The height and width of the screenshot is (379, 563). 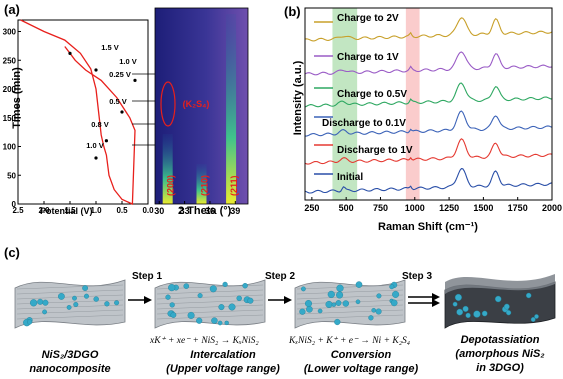 What do you see at coordinates (171, 185) in the screenshot?
I see `peak-label: (200)` at bounding box center [171, 185].